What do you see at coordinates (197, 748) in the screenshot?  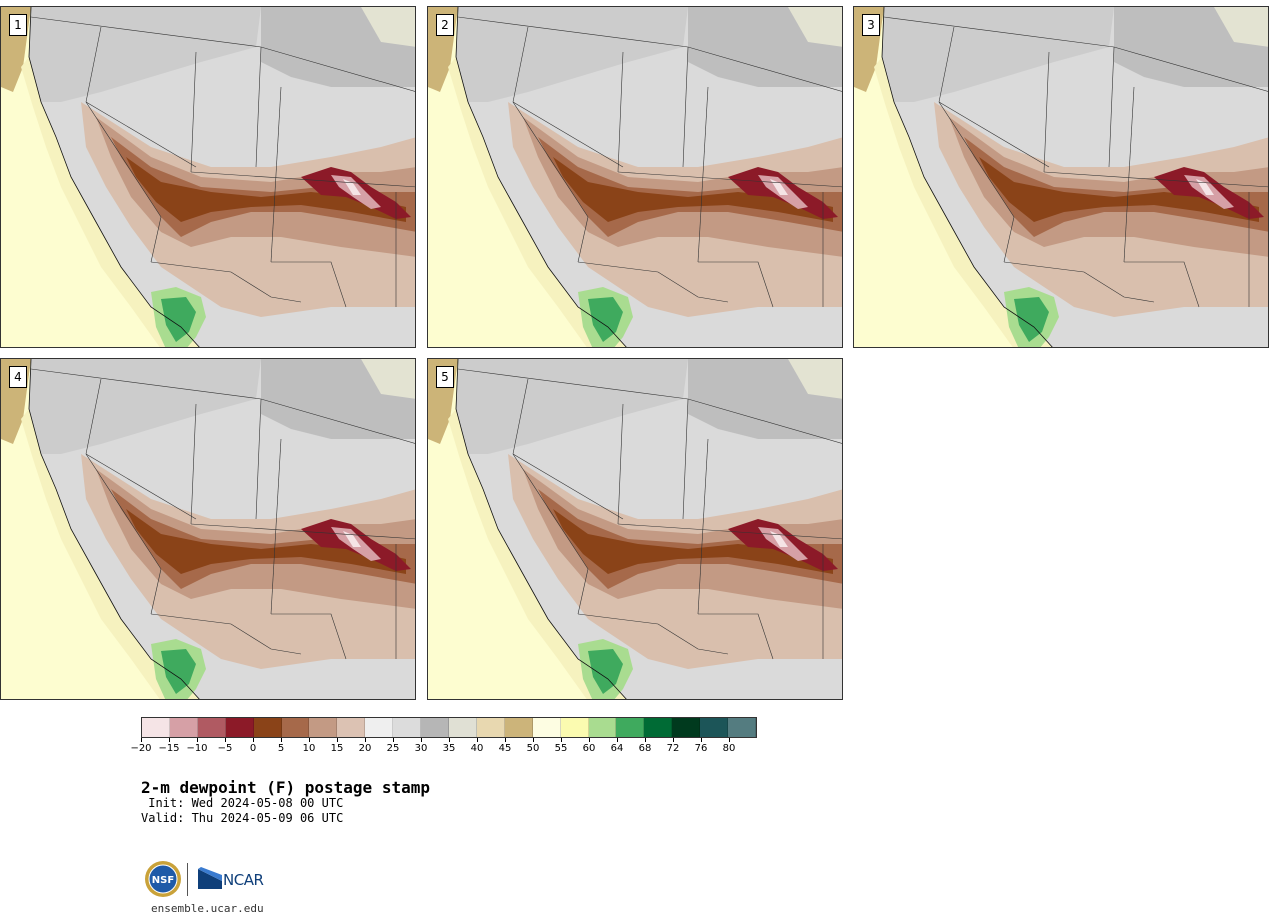 I see `colorbar-tick-label: −10` at bounding box center [197, 748].